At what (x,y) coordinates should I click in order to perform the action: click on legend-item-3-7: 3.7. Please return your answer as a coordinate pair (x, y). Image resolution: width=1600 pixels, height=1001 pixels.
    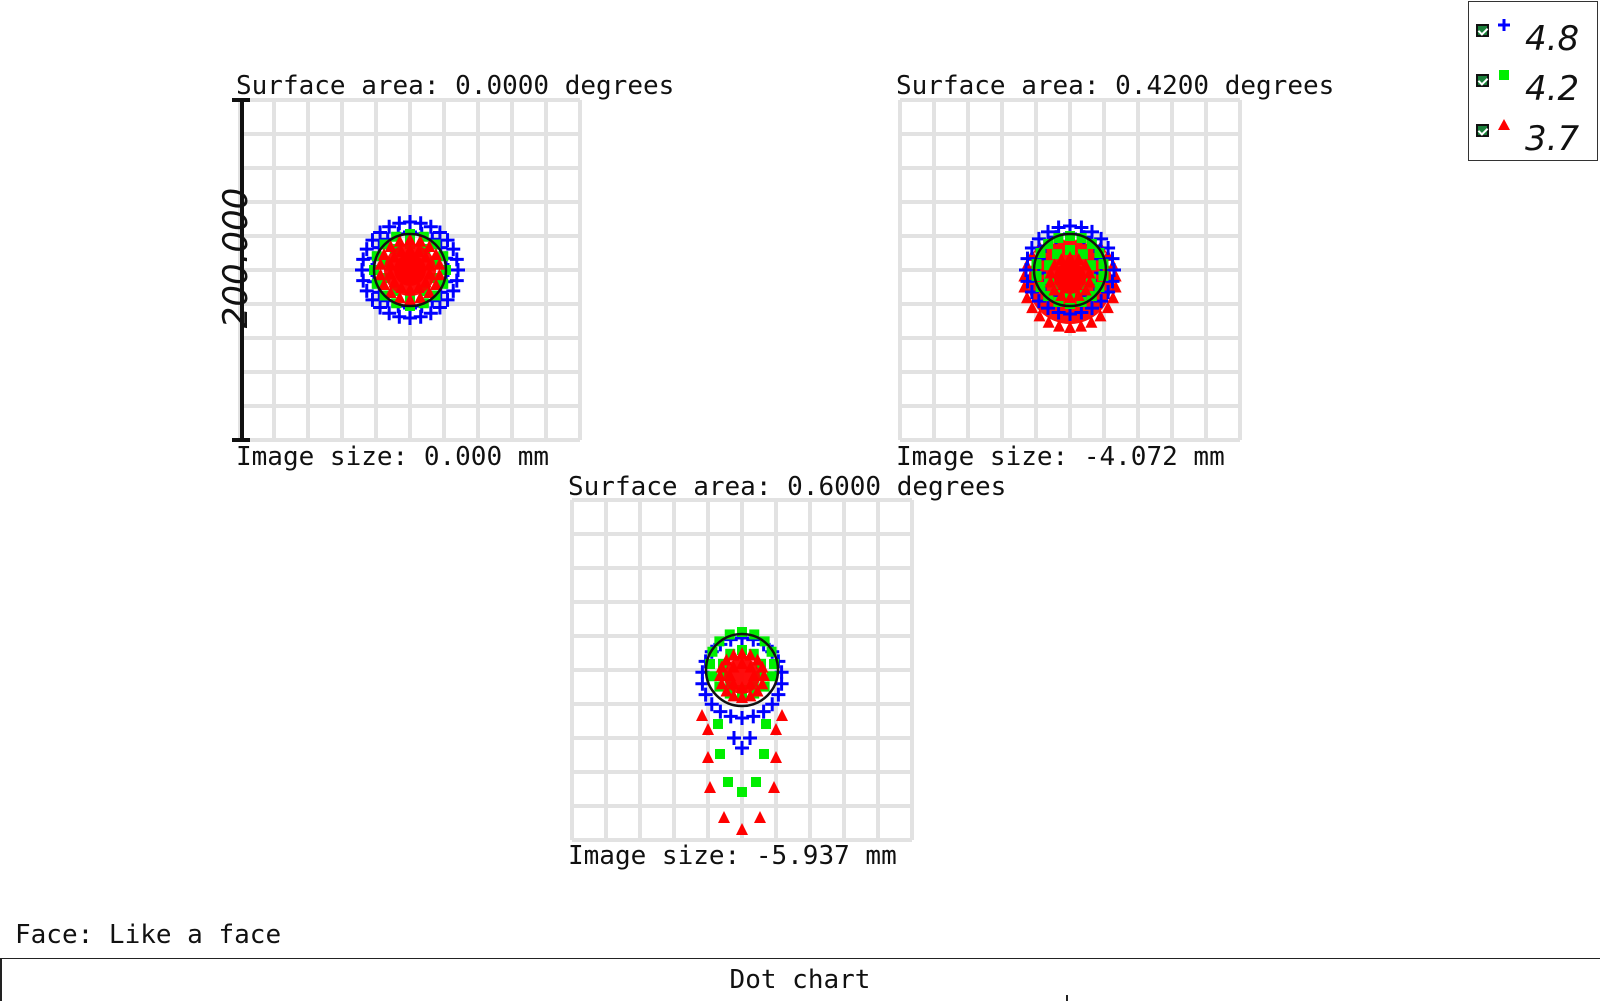
    Looking at the image, I should click on (1534, 129).